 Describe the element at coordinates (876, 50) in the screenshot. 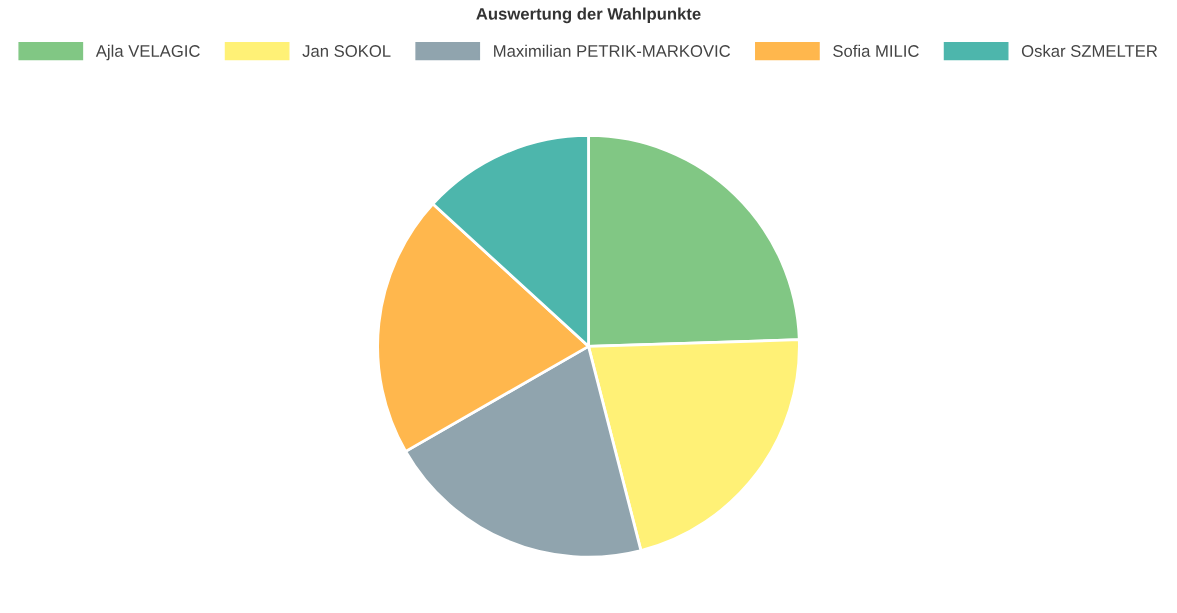

I see `legend-label: Sofia MILIC` at that location.